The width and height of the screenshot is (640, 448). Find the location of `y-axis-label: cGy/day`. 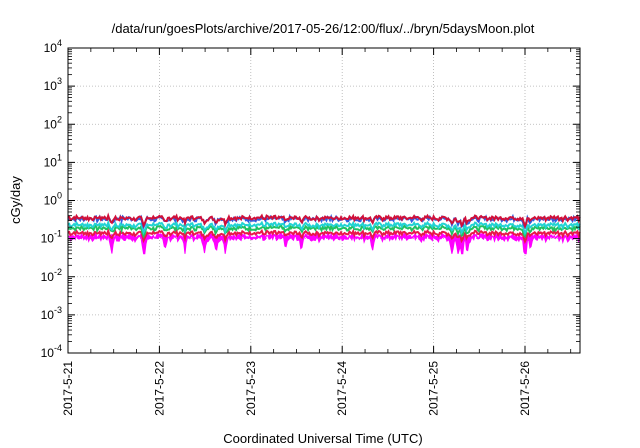

y-axis-label: cGy/day is located at coordinates (15, 200).